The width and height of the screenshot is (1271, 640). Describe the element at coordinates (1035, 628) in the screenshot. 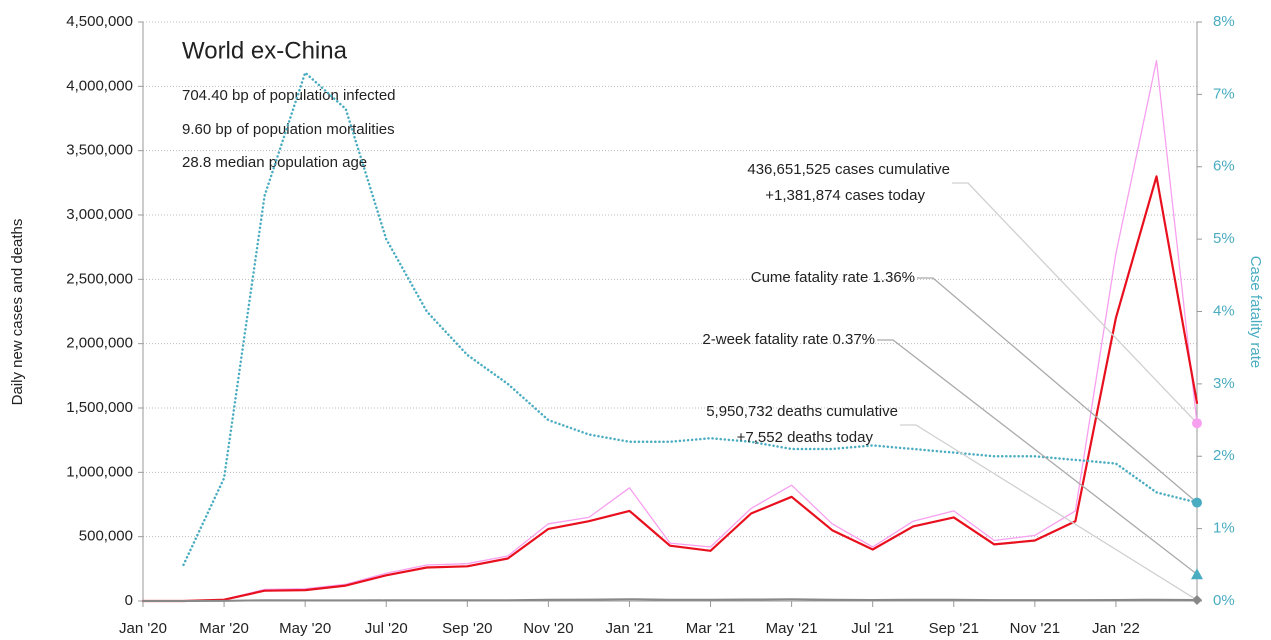

I see `x-tick-label: Nov '21` at that location.